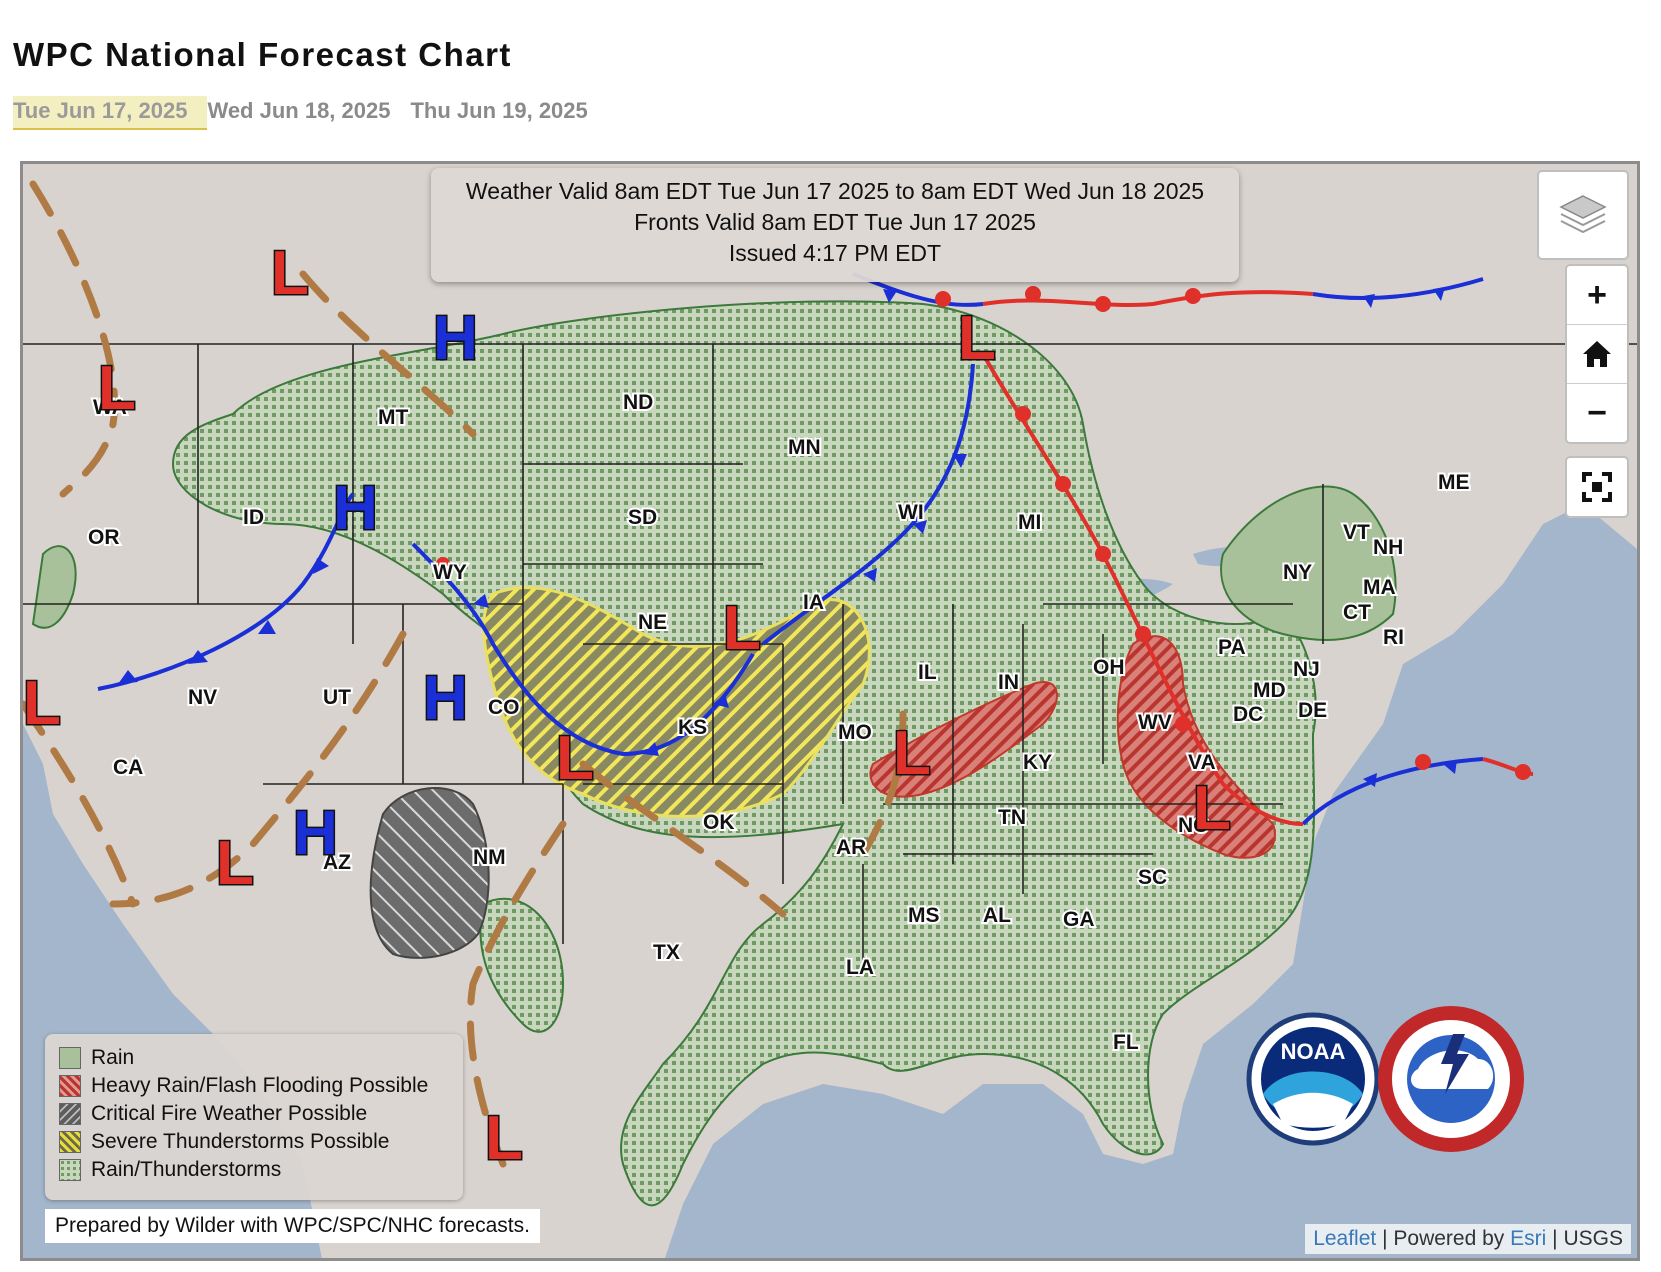 This screenshot has height=1272, width=1661. Describe the element at coordinates (386, 586) in the screenshot. I see `high-pressure-centers: H H H H` at that location.